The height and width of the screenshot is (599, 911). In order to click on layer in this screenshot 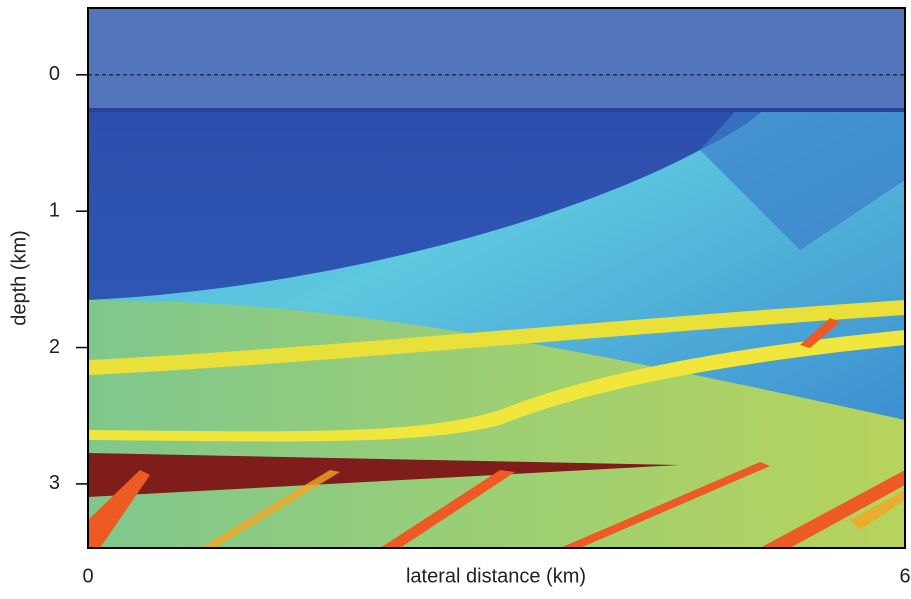, I will do `click(496, 337)`.